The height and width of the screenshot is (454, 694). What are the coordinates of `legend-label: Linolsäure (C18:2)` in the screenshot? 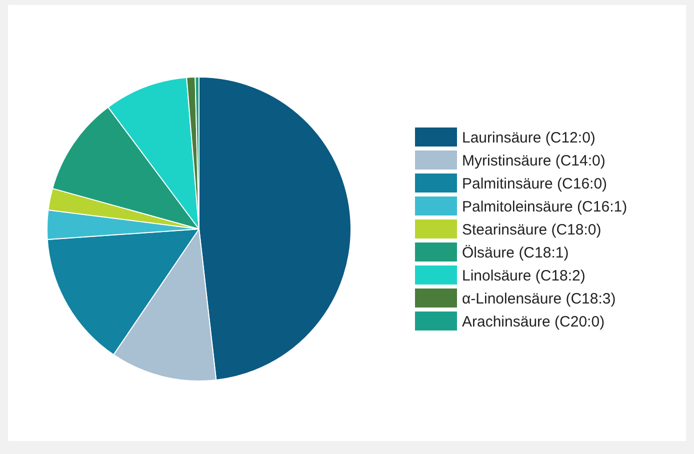 It's located at (524, 276).